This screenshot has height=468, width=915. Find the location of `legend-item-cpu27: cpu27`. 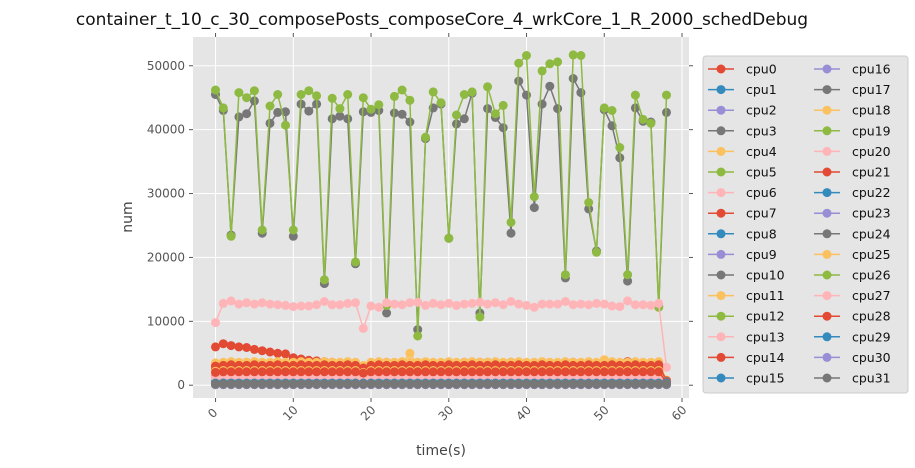

legend-item-cpu27: cpu27 is located at coordinates (852, 295).